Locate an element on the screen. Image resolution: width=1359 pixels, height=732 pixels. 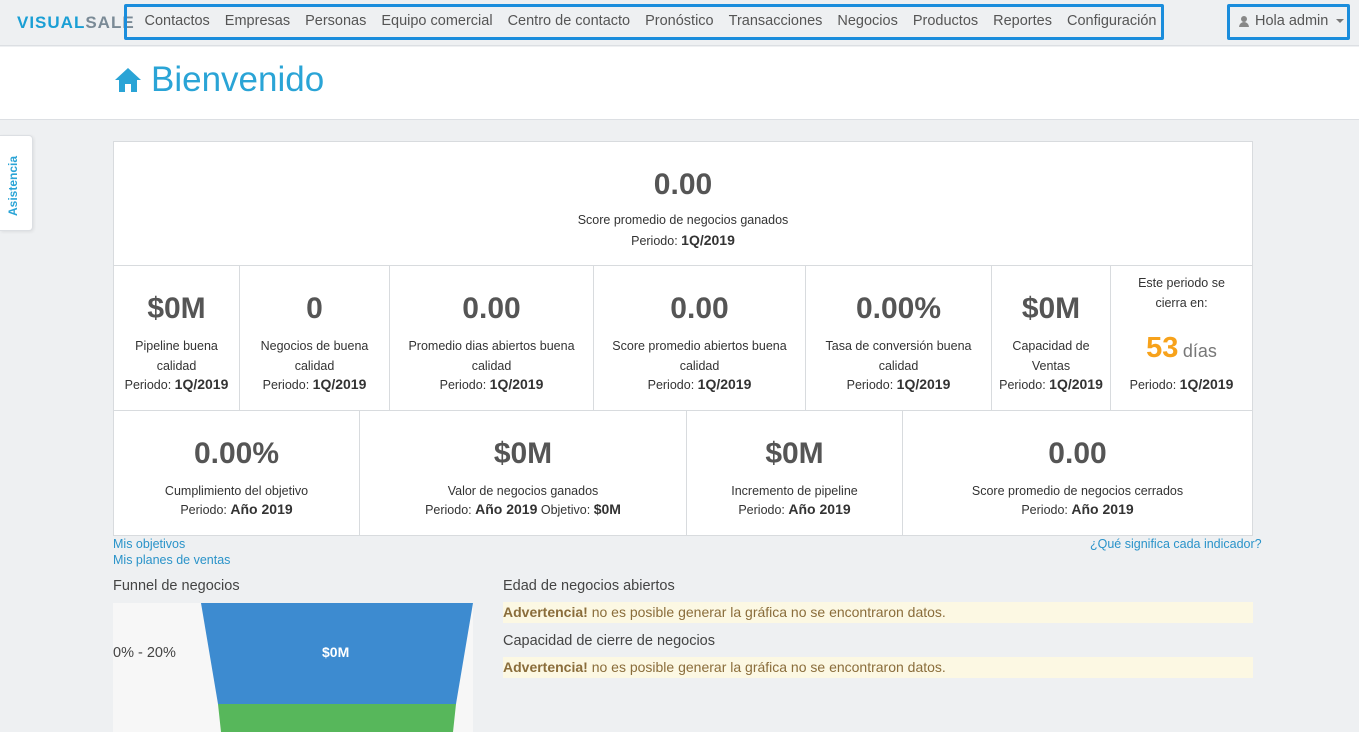
funnel-stage-top is located at coordinates (337, 653).